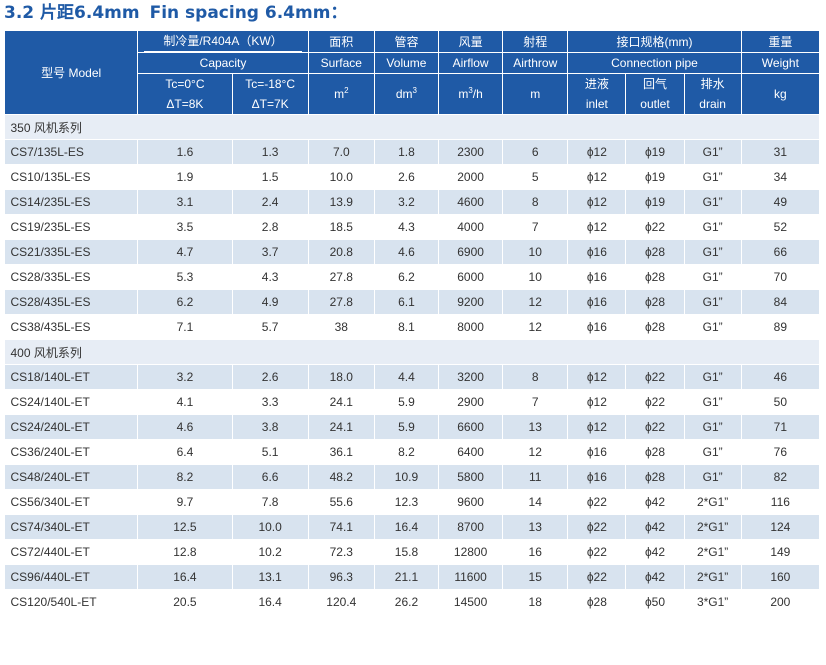  What do you see at coordinates (781, 327) in the screenshot?
I see `table-cell: 89` at bounding box center [781, 327].